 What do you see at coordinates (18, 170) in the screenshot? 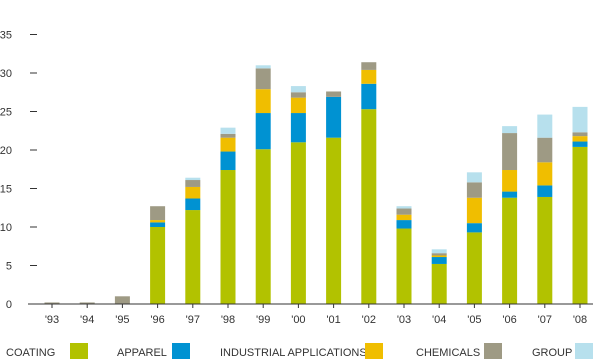
I see `y-axis: 0 5 10 15 20 25 30 35` at bounding box center [18, 170].